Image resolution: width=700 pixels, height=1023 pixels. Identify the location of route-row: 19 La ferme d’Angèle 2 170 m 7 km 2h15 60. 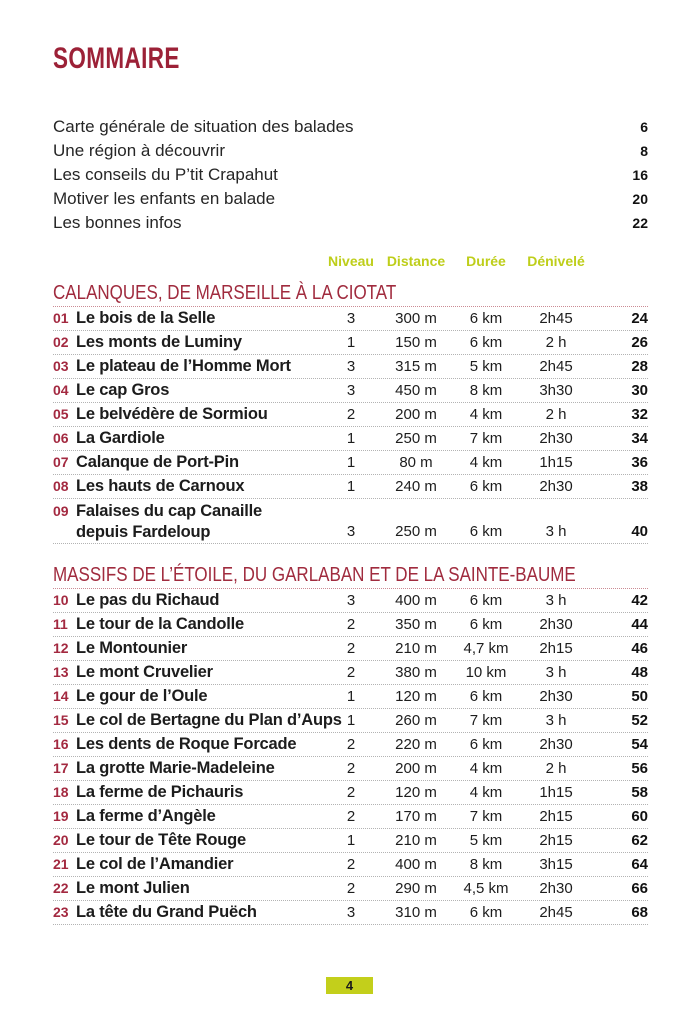
(350, 817).